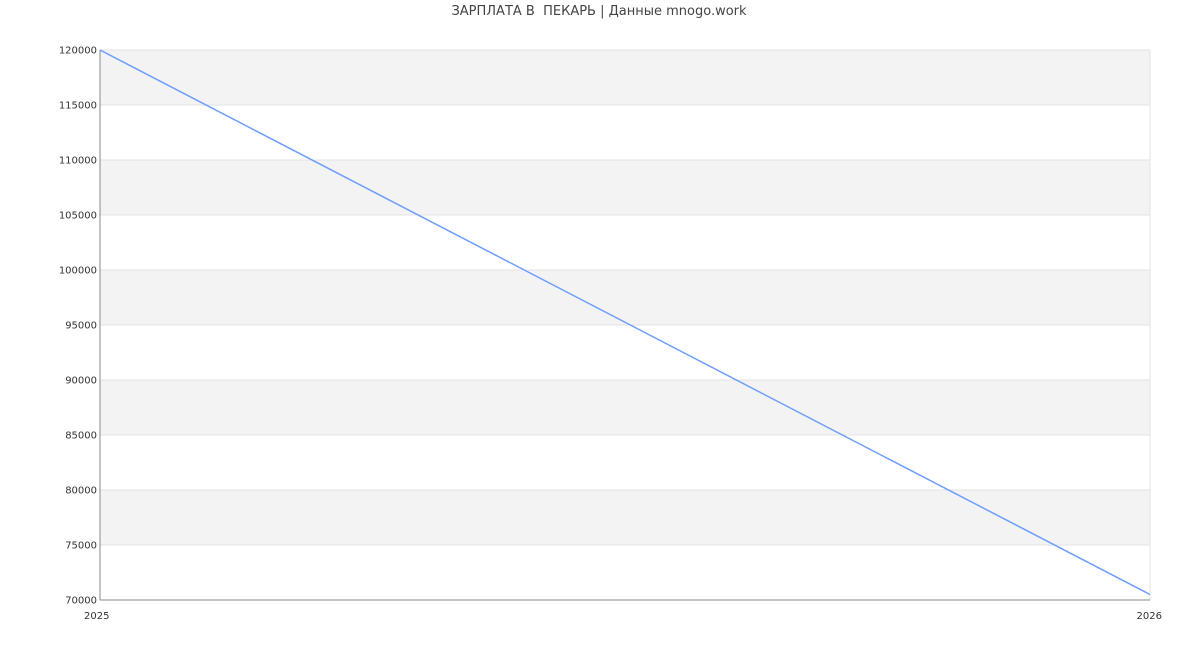 This screenshot has height=650, width=1200. I want to click on y-tick-label: 80000, so click(81, 491).